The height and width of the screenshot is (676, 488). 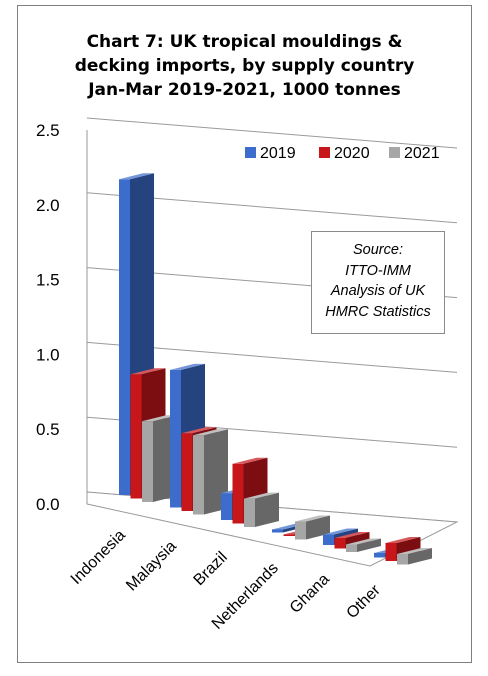 What do you see at coordinates (364, 601) in the screenshot?
I see `x-category-label: Other` at bounding box center [364, 601].